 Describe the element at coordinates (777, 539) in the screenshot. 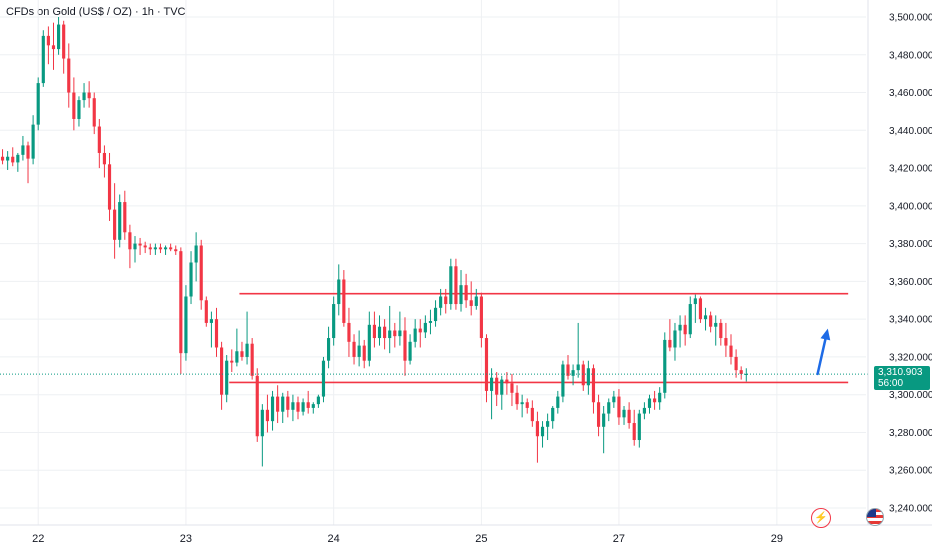

I see `x-tick-label: 29` at that location.